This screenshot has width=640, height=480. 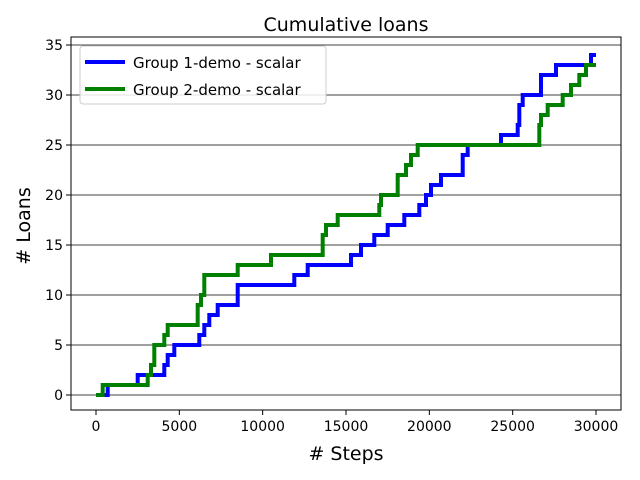 What do you see at coordinates (345, 454) in the screenshot?
I see `x-axis-label: # Steps` at bounding box center [345, 454].